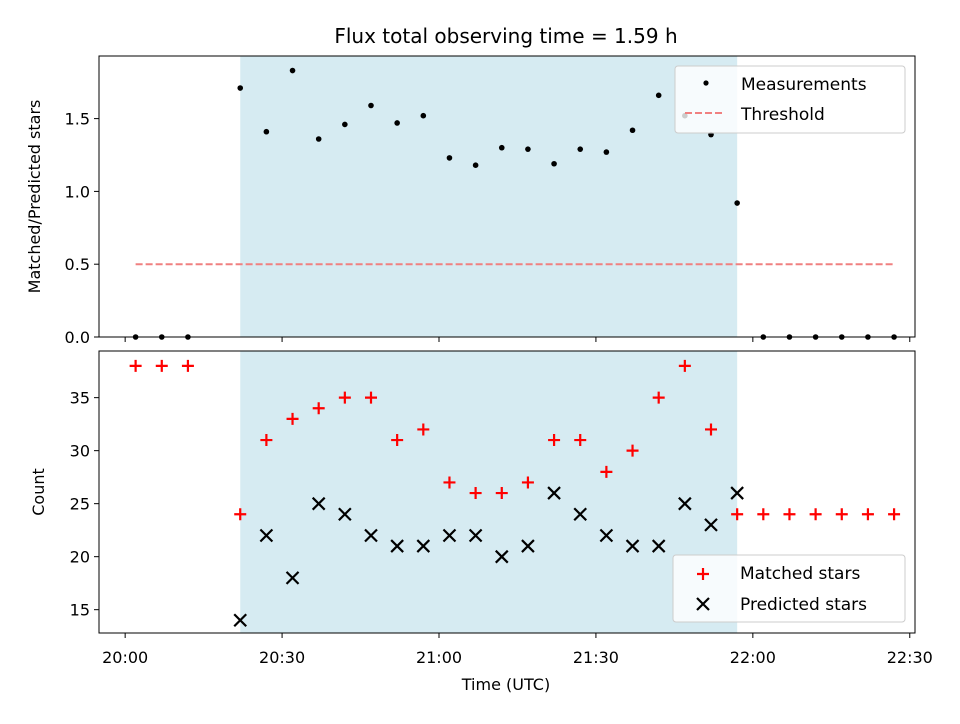 The width and height of the screenshot is (960, 724). Describe the element at coordinates (34, 197) in the screenshot. I see `top-y-axis-label: Matched/Predicted stars` at that location.